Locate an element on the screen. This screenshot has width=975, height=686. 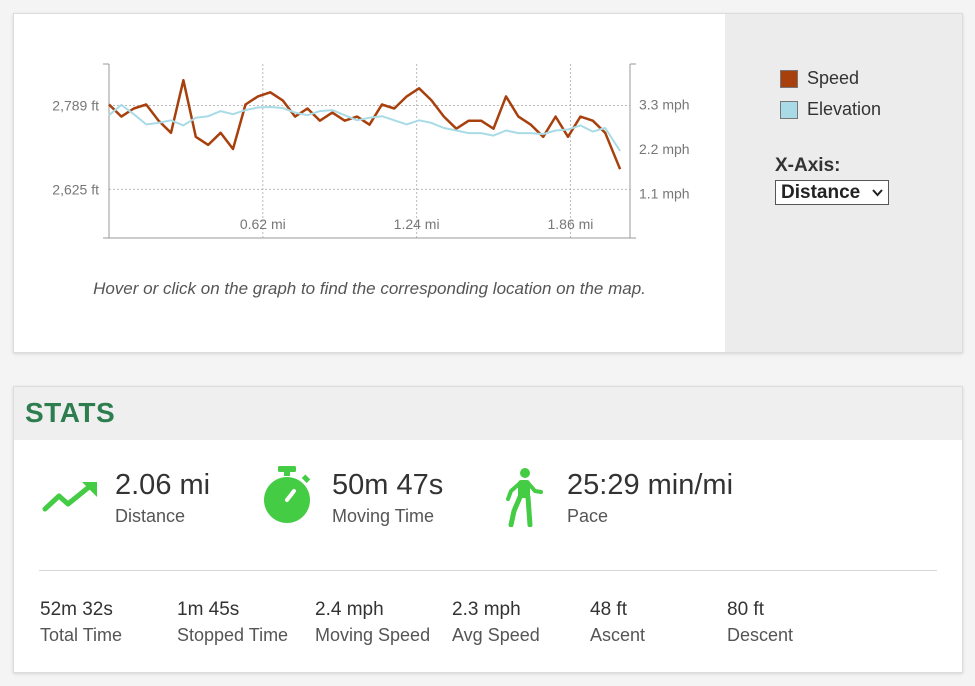
trend-up-icon is located at coordinates (71, 501).